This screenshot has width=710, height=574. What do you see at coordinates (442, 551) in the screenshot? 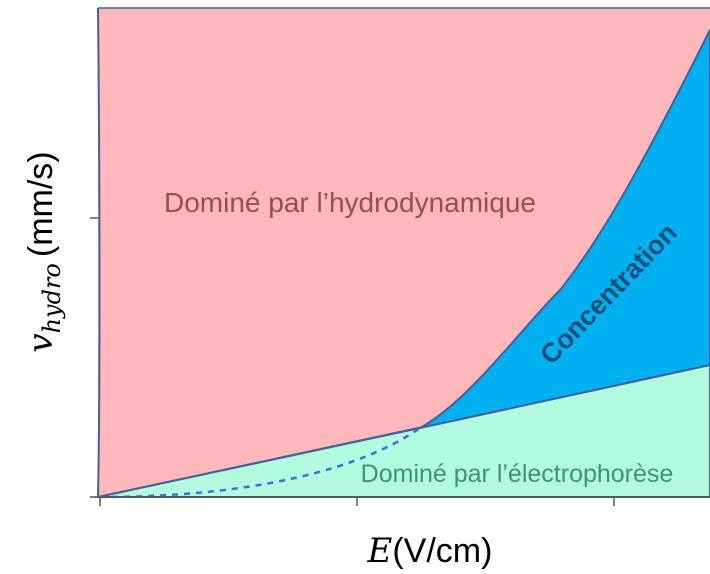
I see `x-unit: (V/cm)` at bounding box center [442, 551].